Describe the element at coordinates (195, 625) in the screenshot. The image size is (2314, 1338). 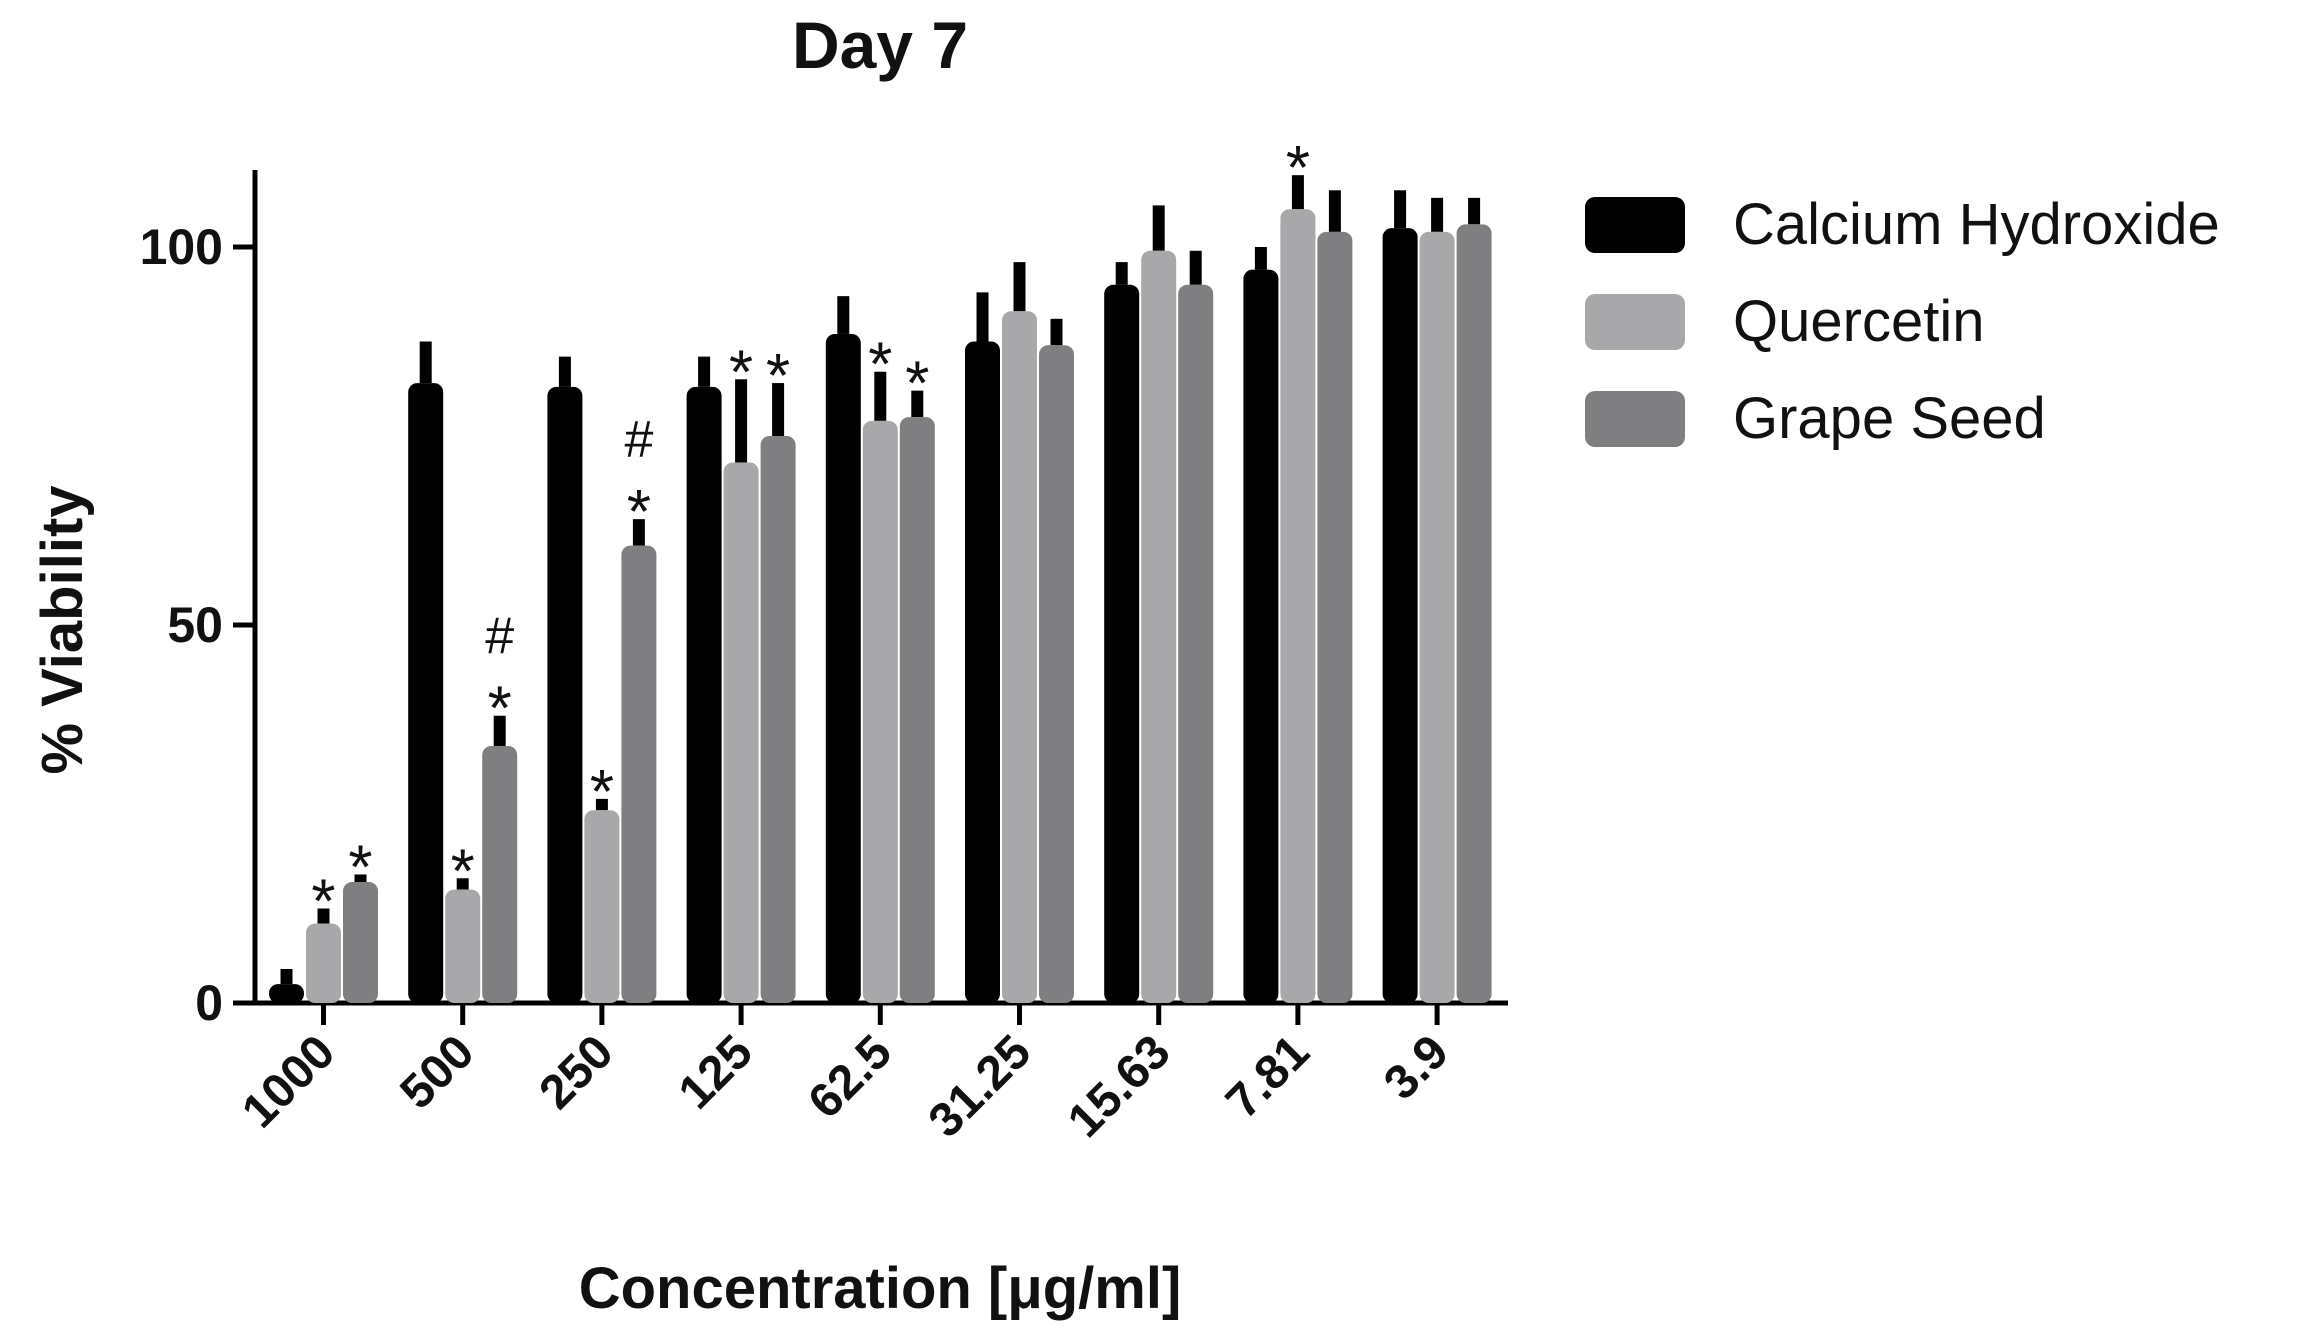
I see `y-tick-label: 50` at that location.